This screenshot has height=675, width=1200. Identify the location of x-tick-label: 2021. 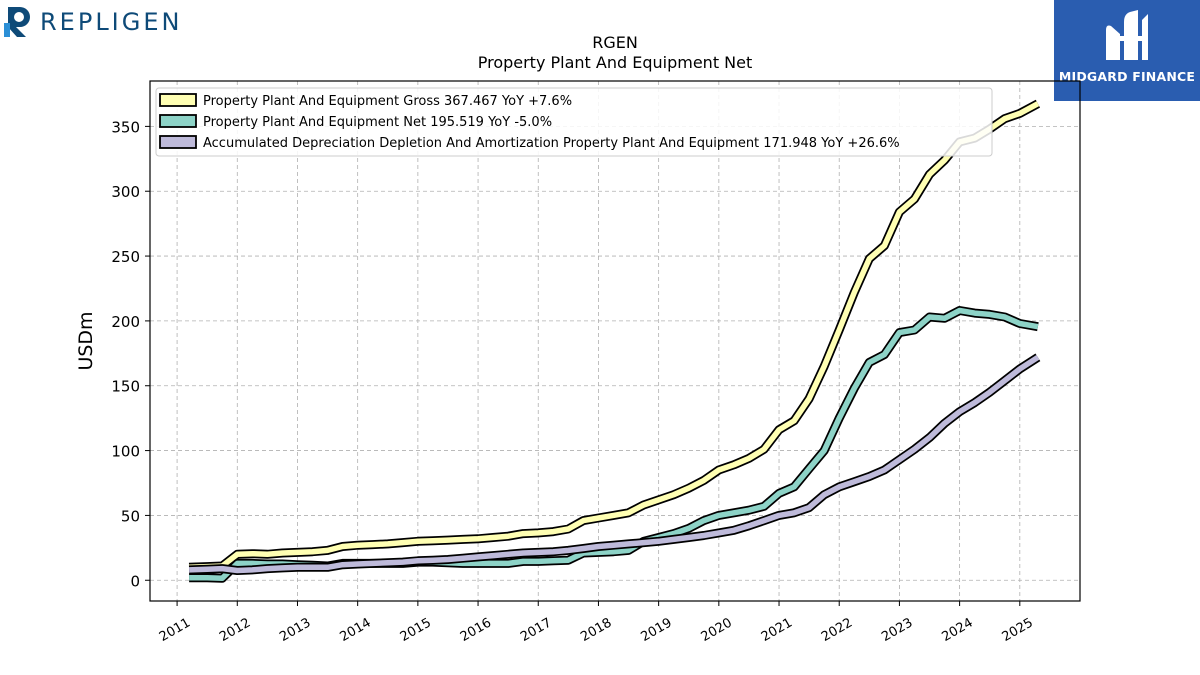
(777, 630).